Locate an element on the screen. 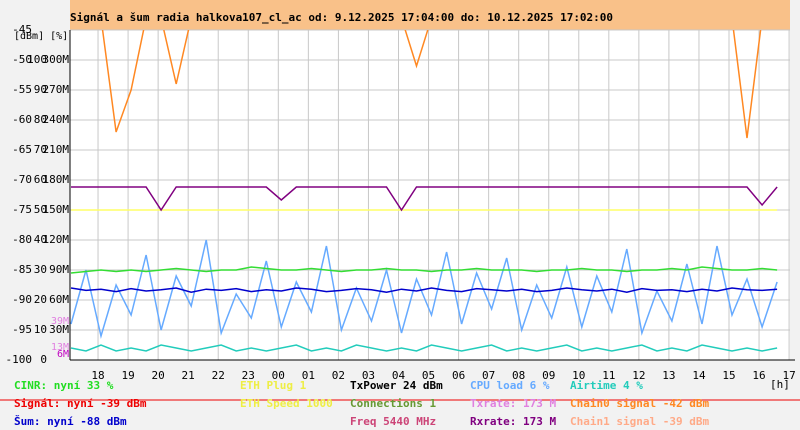 The height and width of the screenshot is (430, 800). legend-entry: Šum: nyní -88 dBm is located at coordinates (70, 421).